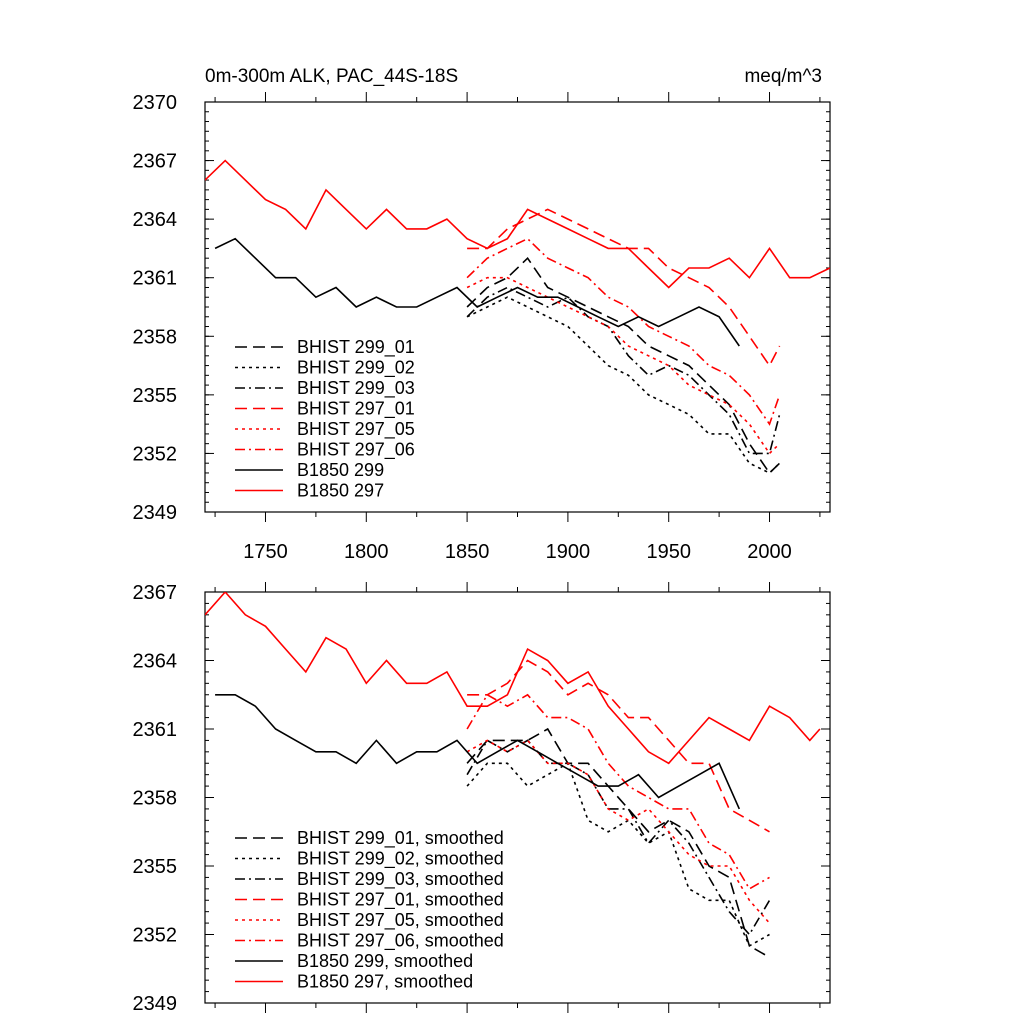  What do you see at coordinates (769, 552) in the screenshot?
I see `x-tick-label: 2000` at bounding box center [769, 552].